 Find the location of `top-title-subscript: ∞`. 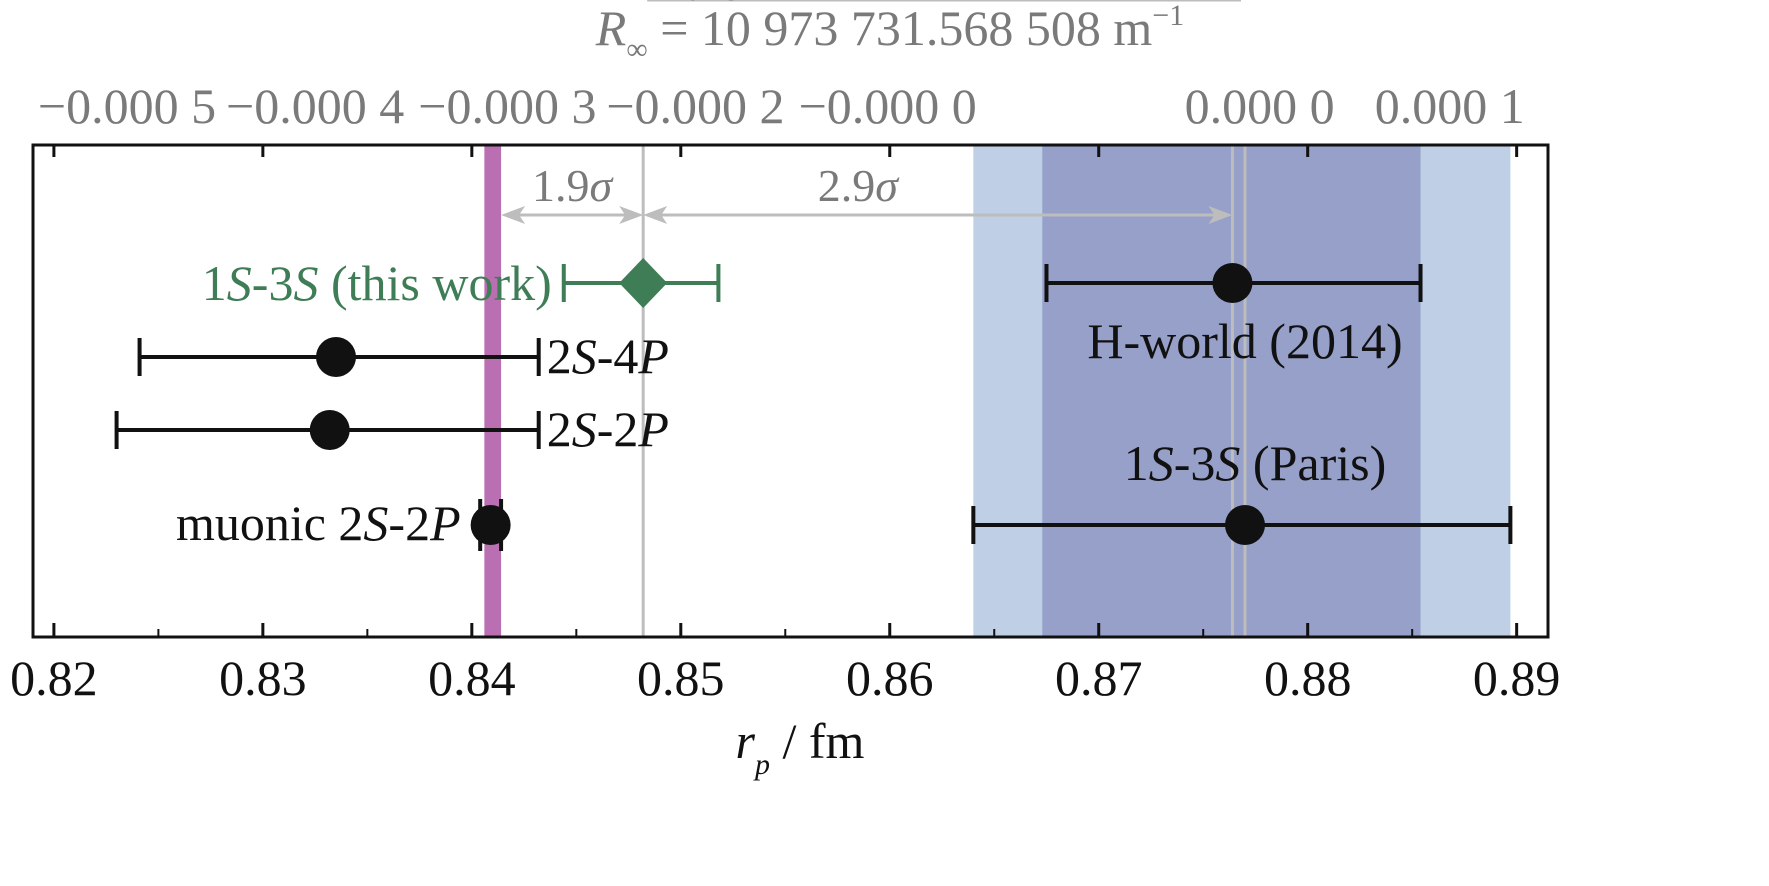

top-title-subscript: ∞ is located at coordinates (636, 49).